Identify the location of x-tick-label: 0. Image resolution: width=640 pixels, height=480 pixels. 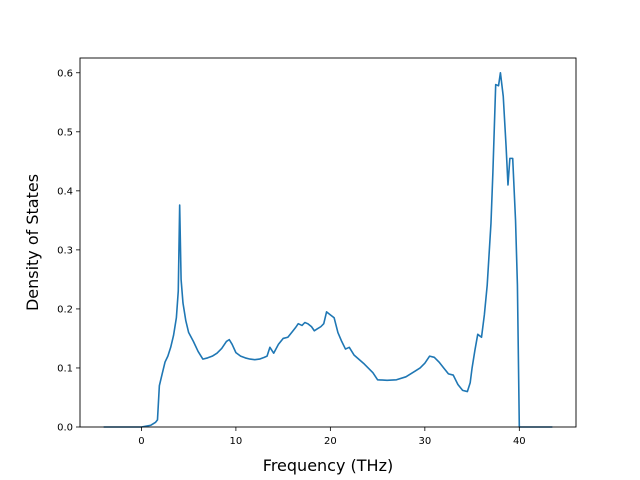
(141, 441).